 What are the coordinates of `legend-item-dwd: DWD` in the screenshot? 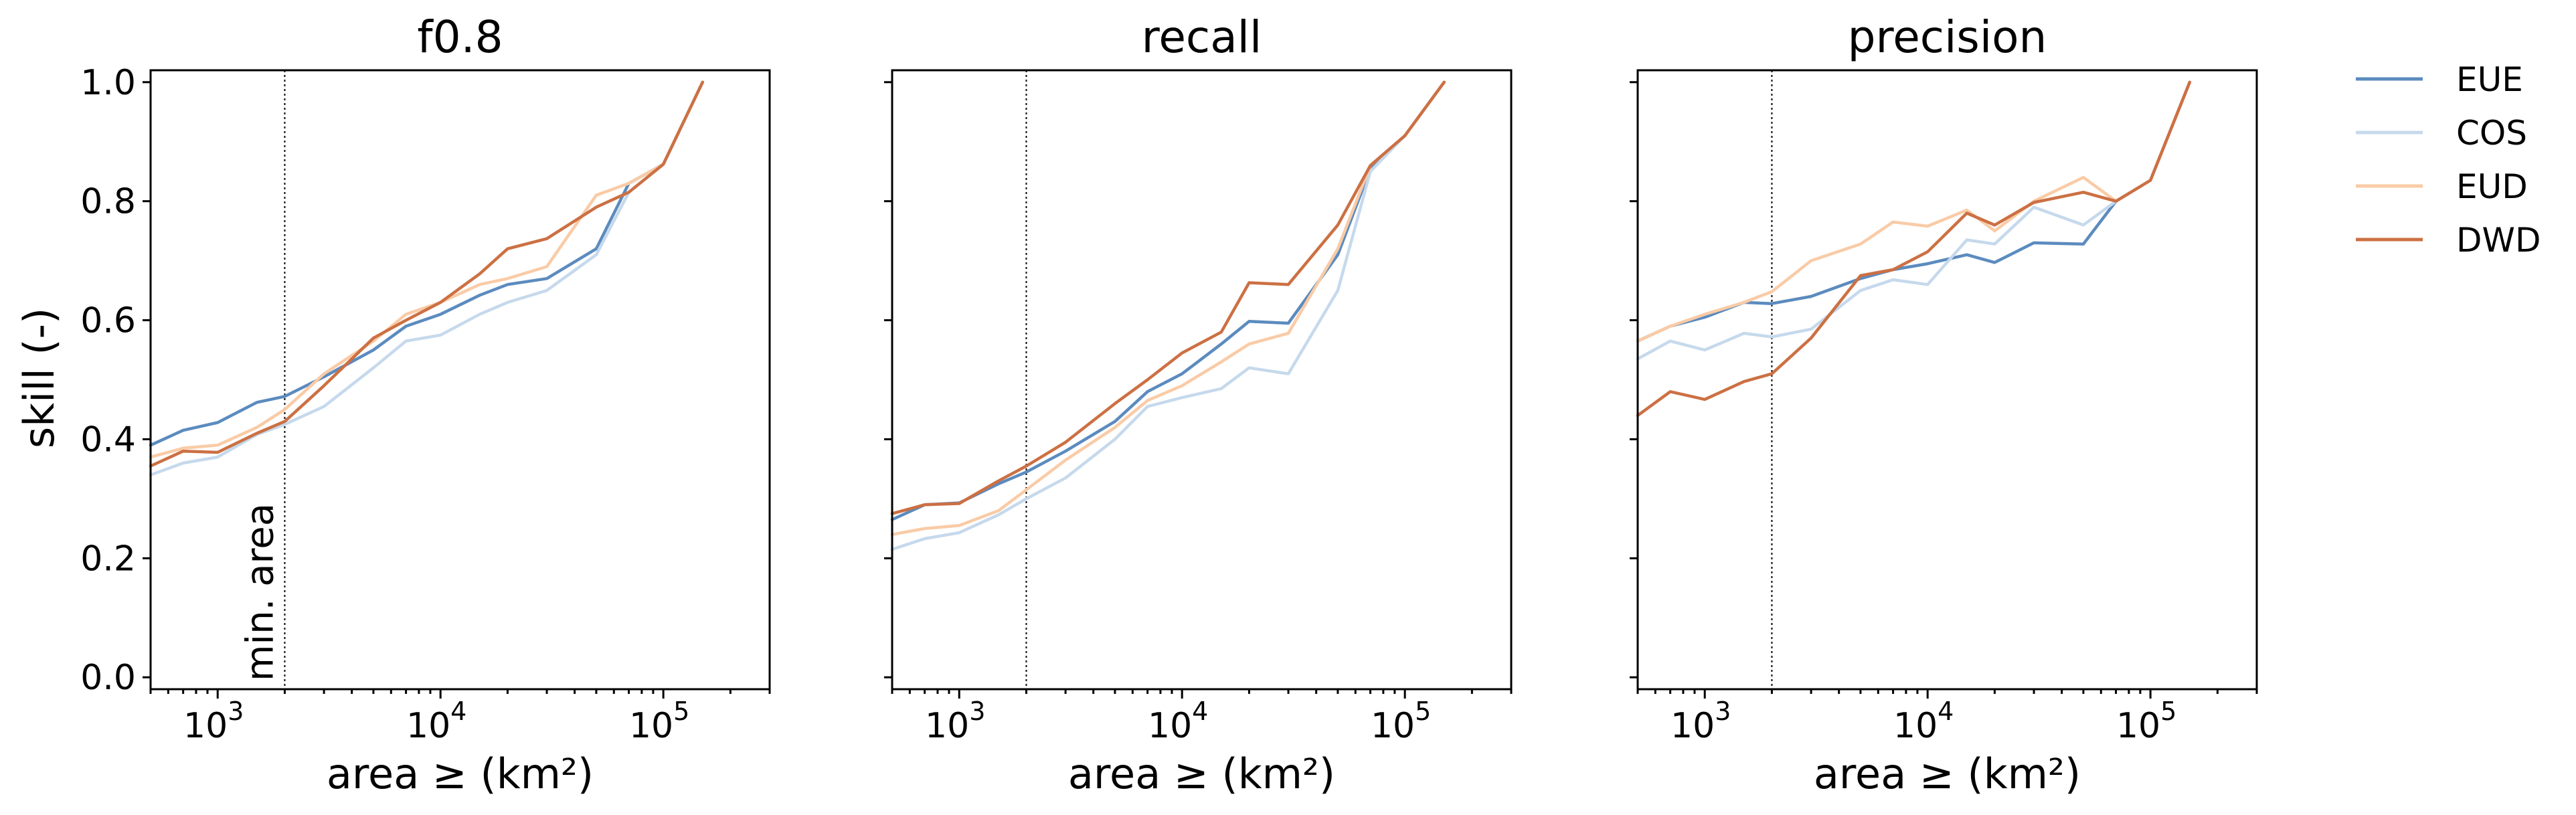 It's located at (2448, 240).